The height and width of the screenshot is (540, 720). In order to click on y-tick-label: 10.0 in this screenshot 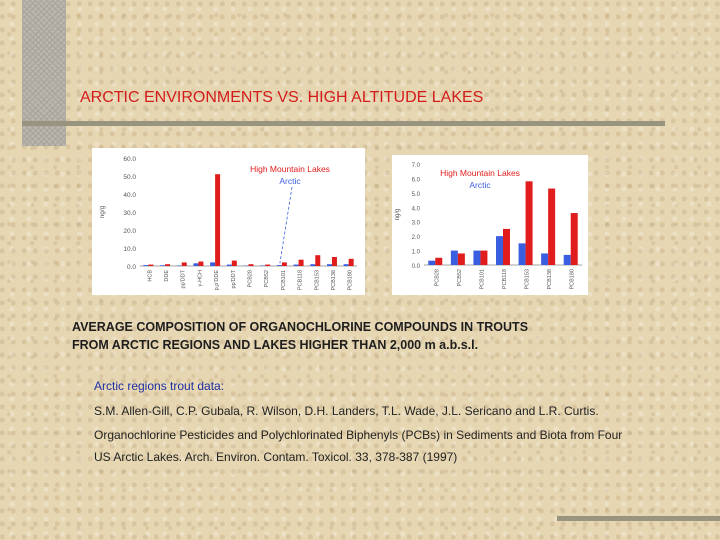, I will do `click(129, 249)`.